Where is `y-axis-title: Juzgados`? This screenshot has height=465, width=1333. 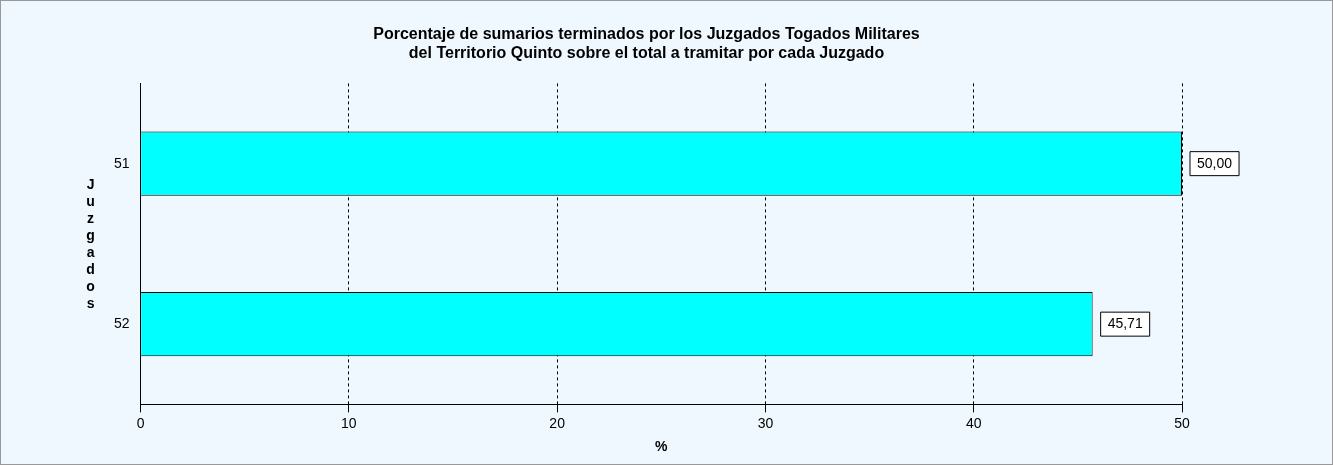
y-axis-title: Juzgados is located at coordinates (90, 244).